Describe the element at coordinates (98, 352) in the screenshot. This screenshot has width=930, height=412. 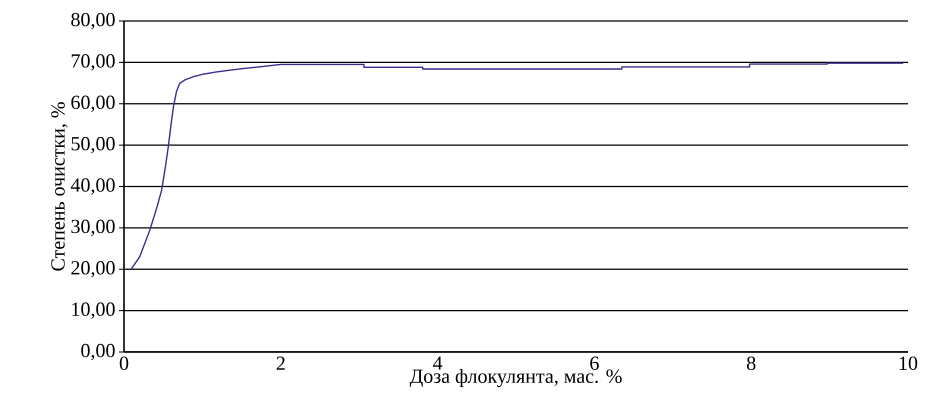
I see `y-tick-label: 0,00` at that location.